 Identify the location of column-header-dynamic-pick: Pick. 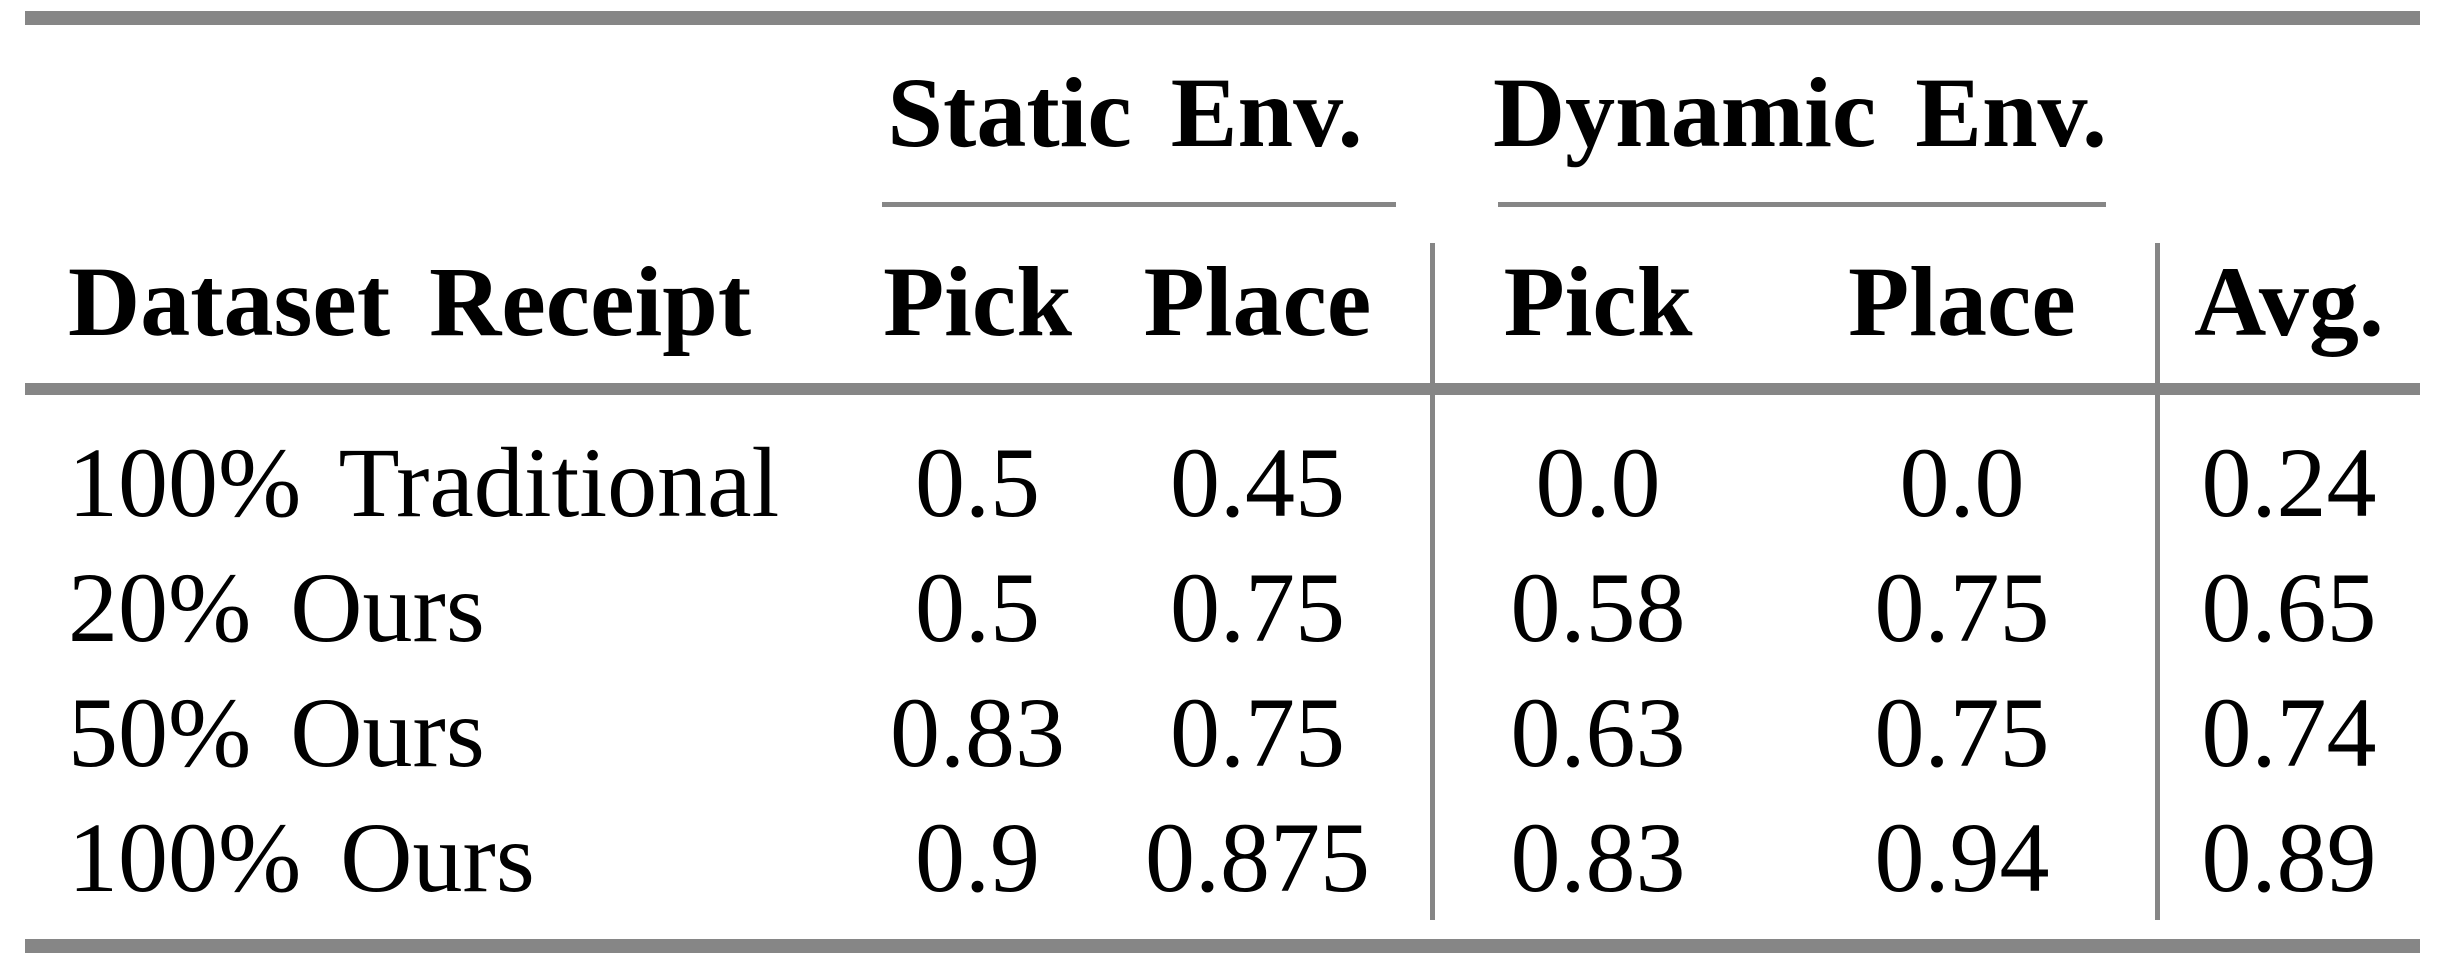
(1598, 301).